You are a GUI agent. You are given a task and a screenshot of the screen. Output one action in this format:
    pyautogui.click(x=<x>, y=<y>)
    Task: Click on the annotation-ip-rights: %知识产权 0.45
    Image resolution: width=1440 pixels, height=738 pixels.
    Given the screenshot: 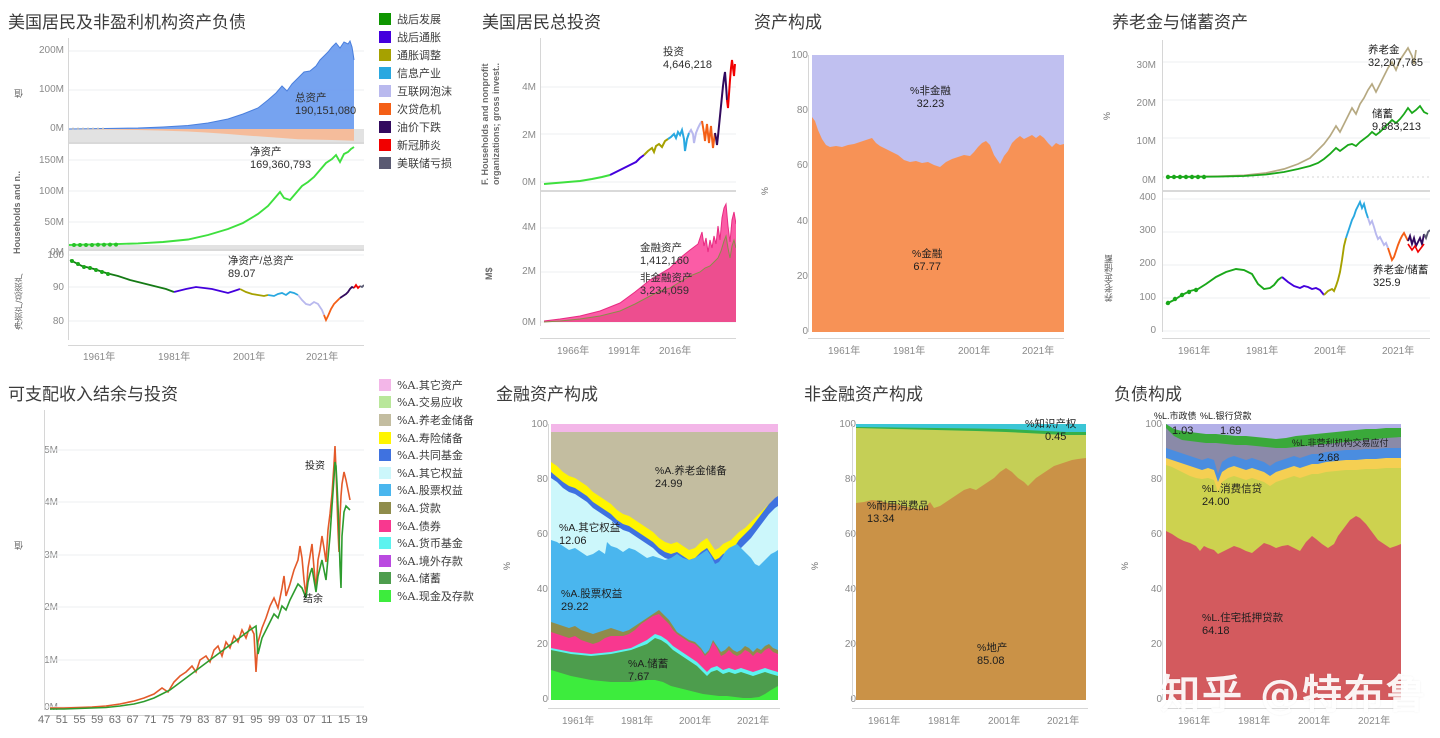 What is the action you would take?
    pyautogui.click(x=1050, y=431)
    